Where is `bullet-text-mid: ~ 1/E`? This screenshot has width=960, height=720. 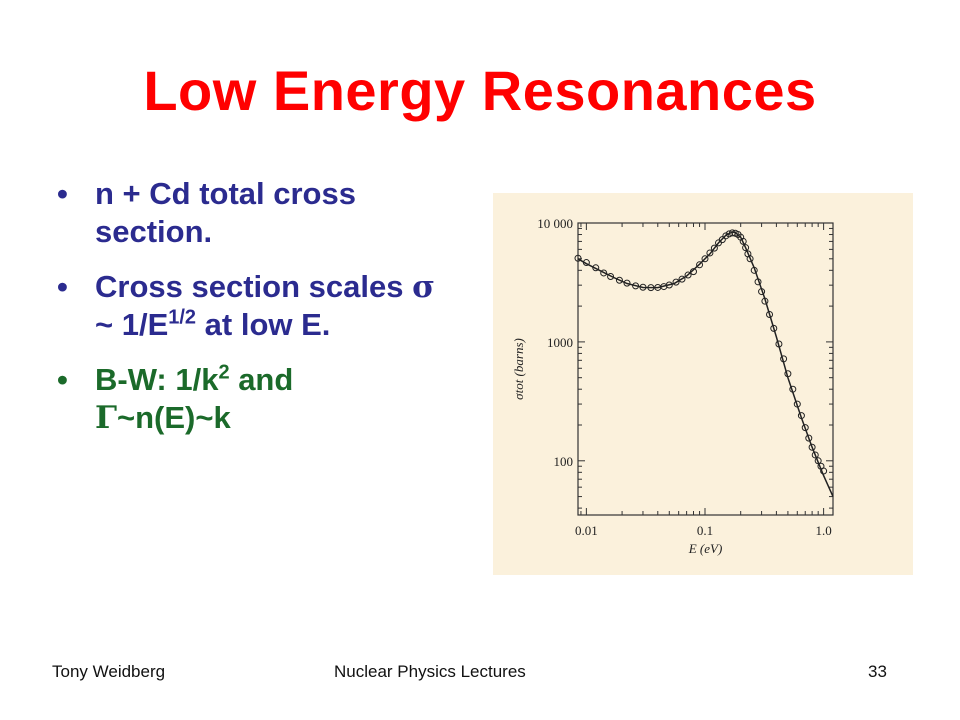
bullet-text-mid: ~ 1/E is located at coordinates (132, 324).